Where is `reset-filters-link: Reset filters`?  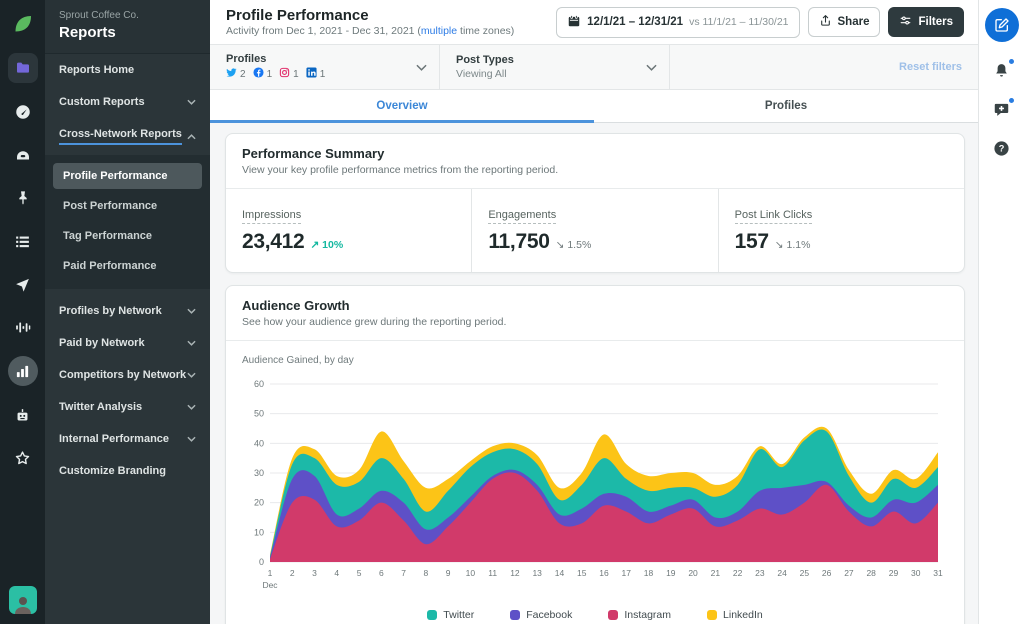
reset-filters-link: Reset filters is located at coordinates (930, 67).